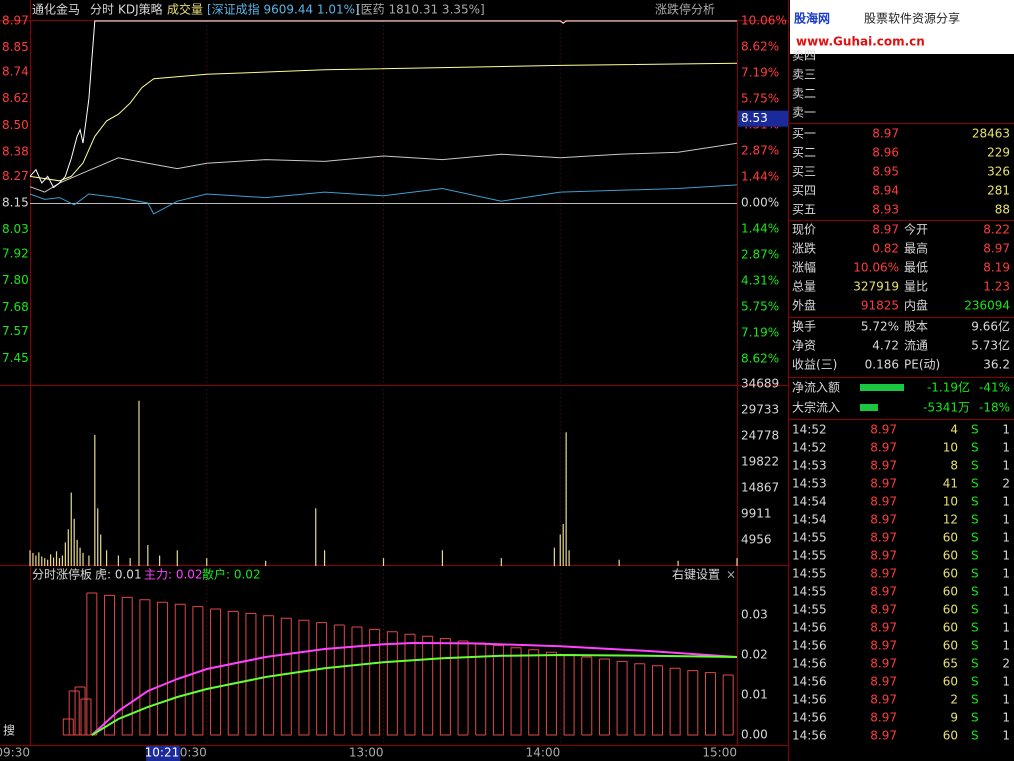 The width and height of the screenshot is (1014, 761). I want to click on sell-label: 卖二, so click(804, 94).